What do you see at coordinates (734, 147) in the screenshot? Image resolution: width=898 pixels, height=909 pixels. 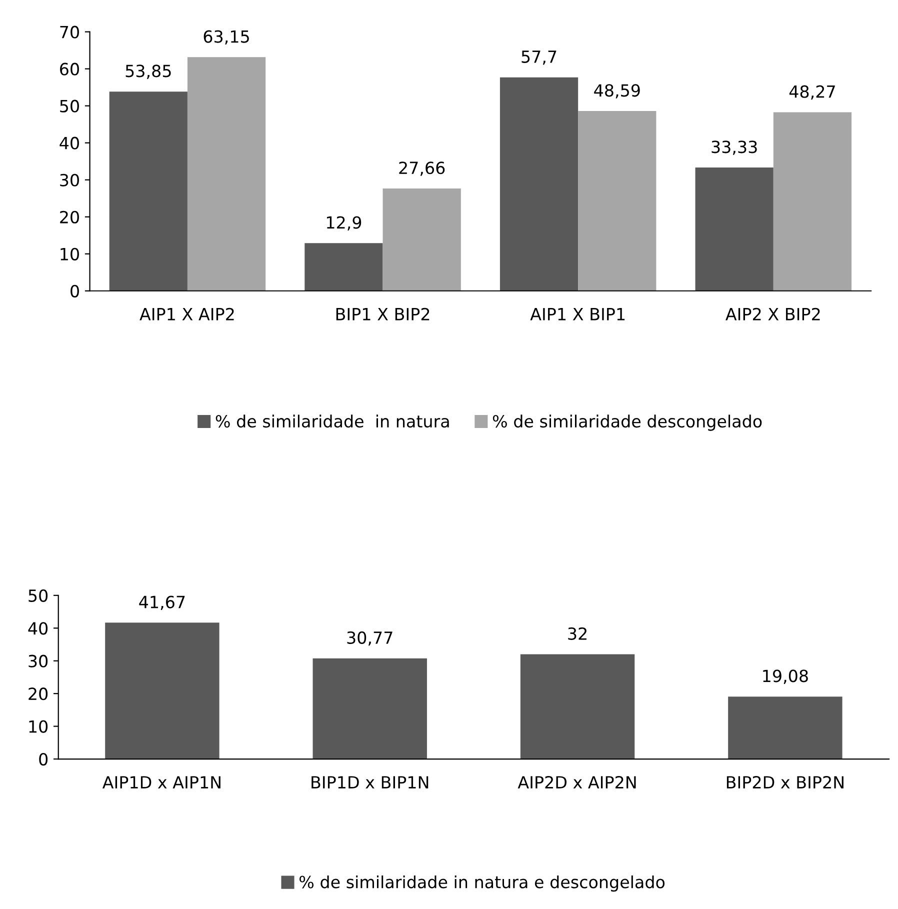 I see `data-label: 33,33` at bounding box center [734, 147].